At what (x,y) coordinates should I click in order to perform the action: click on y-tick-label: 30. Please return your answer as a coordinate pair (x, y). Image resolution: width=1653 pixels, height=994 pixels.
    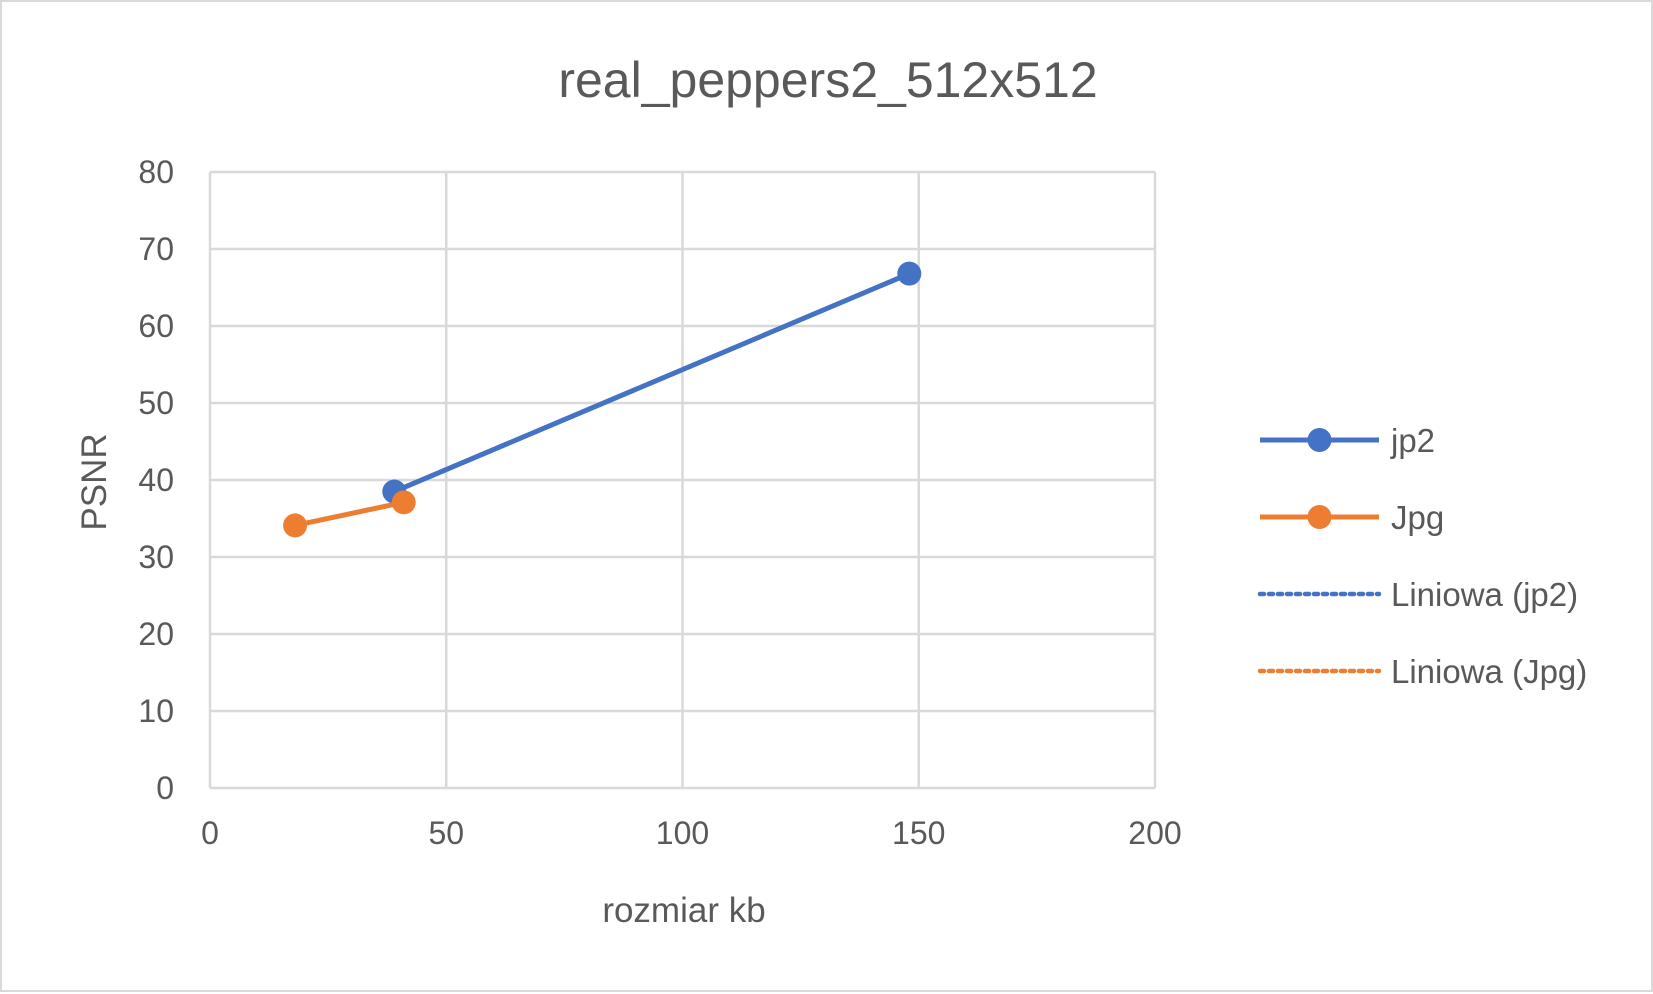
    Looking at the image, I should click on (156, 557).